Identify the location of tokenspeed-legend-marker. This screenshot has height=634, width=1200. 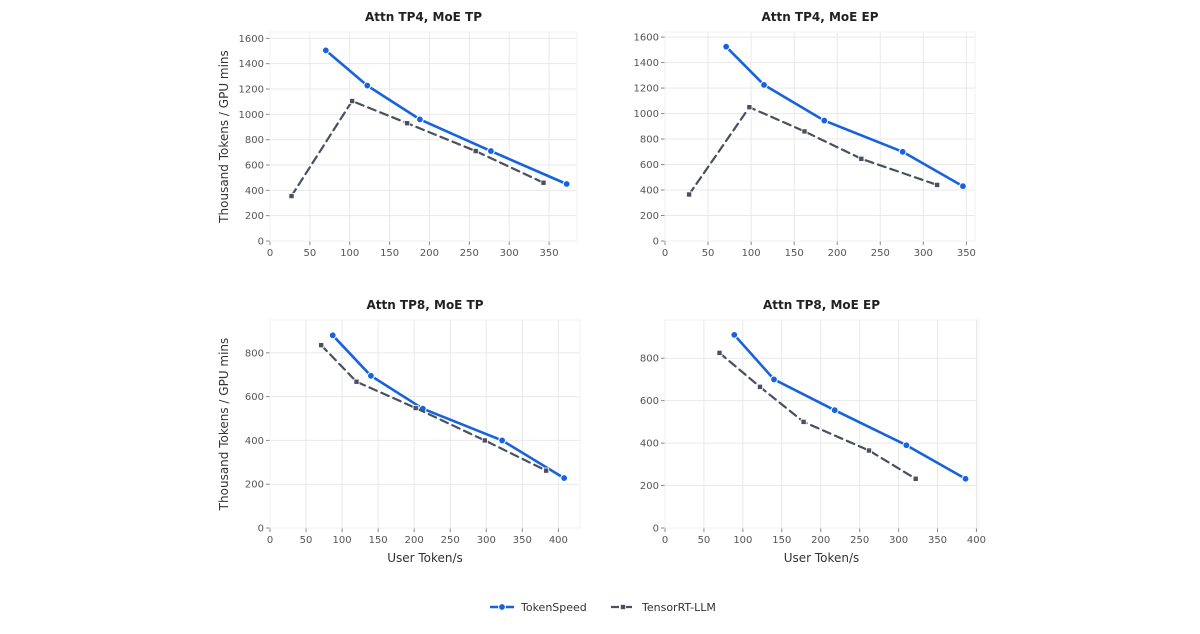
(502, 607).